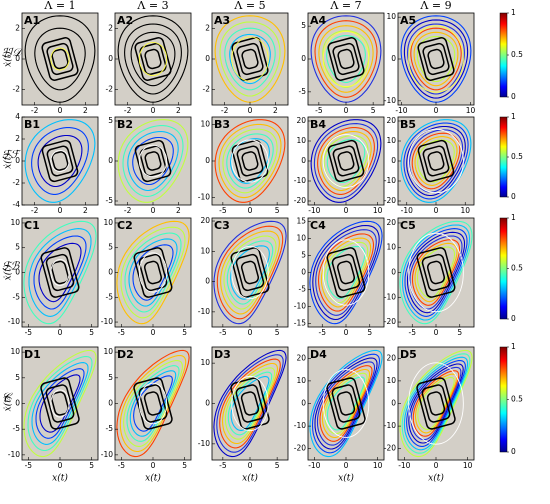 The width and height of the screenshot is (550, 504). I want to click on panel-label: D2, so click(125, 354).